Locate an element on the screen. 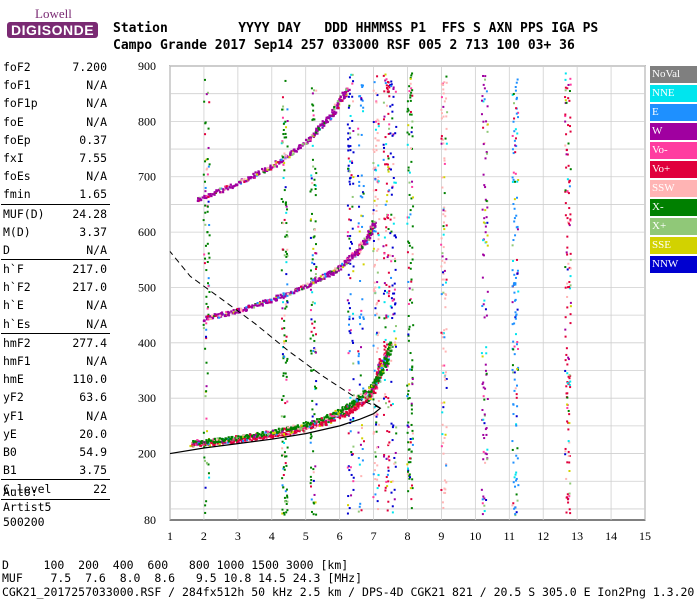  param-value: 54.9 is located at coordinates (93, 451).